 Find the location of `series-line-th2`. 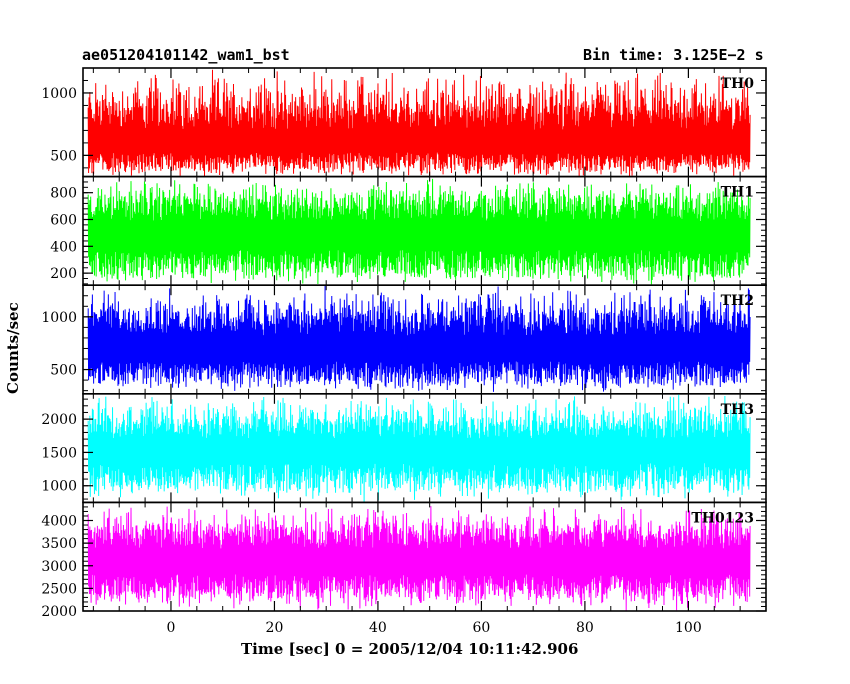

series-line-th2 is located at coordinates (419, 338).